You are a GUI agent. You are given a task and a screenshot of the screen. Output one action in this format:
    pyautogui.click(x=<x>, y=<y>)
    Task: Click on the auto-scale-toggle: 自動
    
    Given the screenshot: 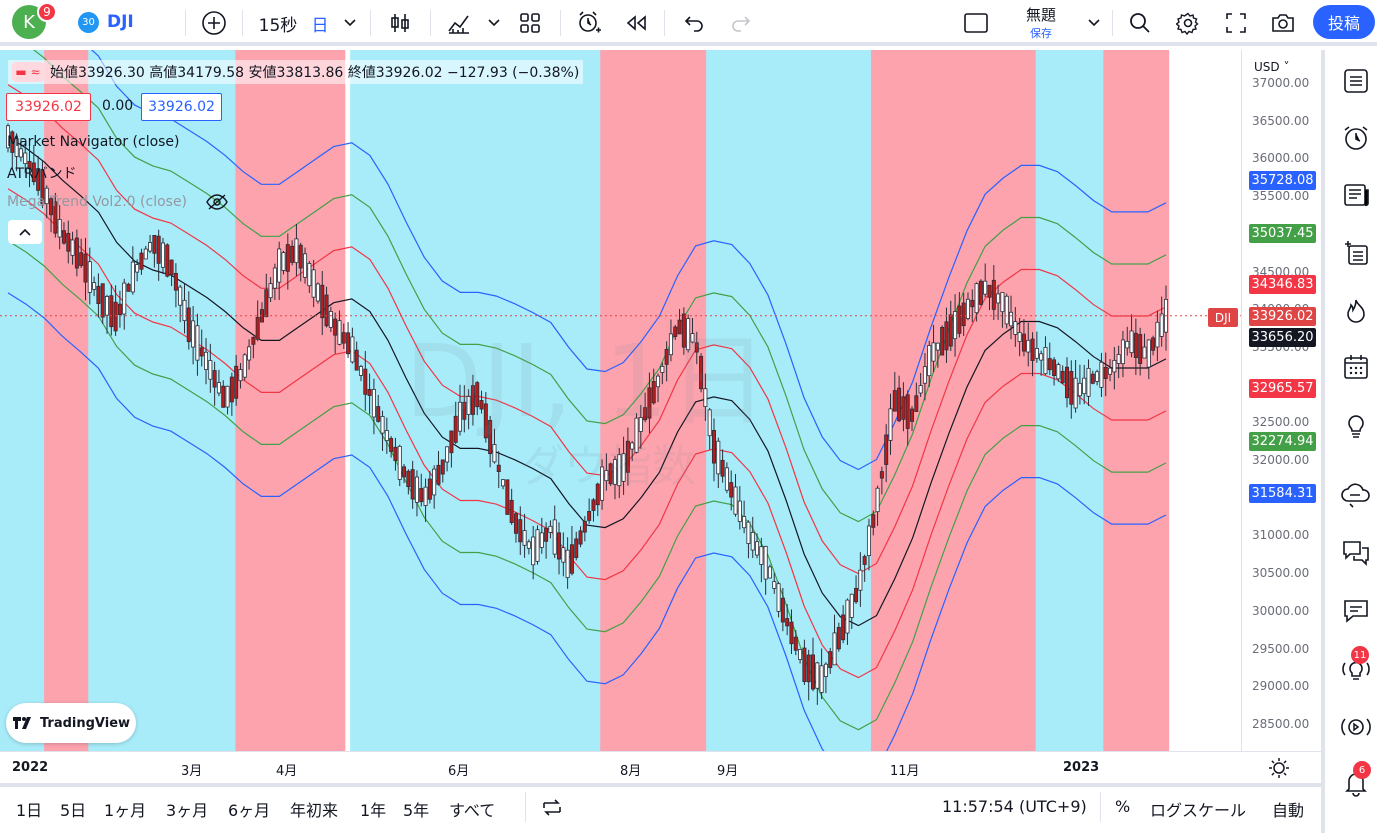 What is the action you would take?
    pyautogui.click(x=1288, y=810)
    